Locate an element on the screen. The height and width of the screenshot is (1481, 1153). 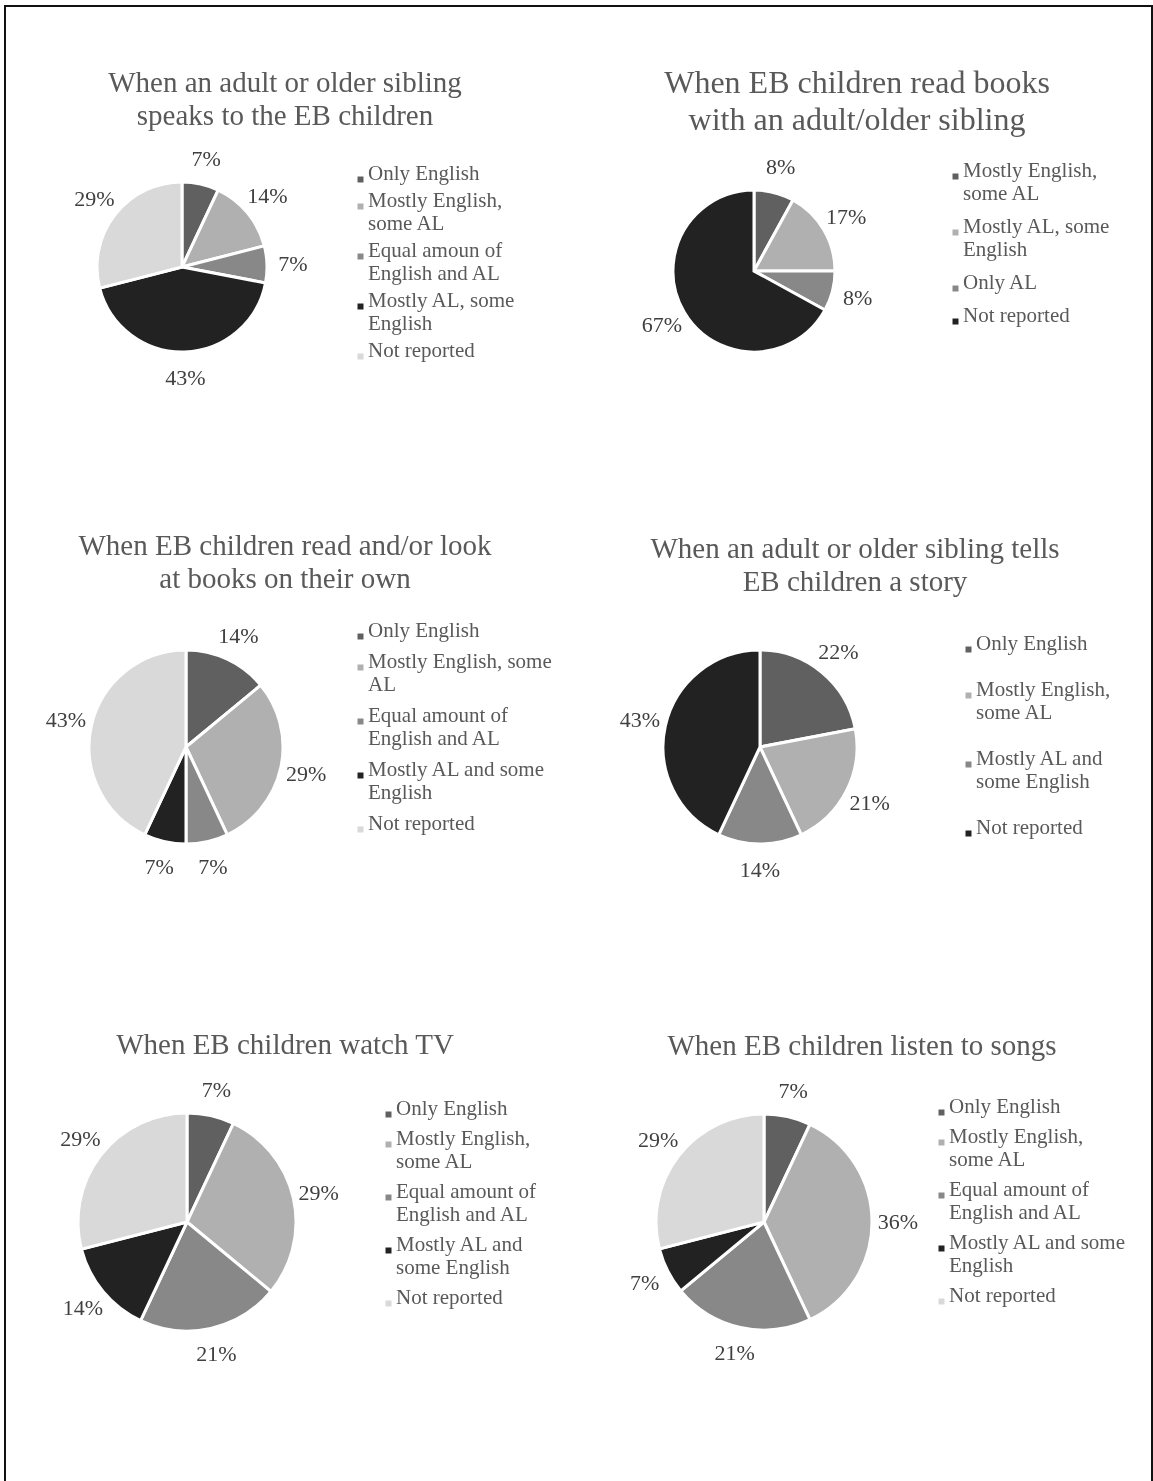
legend-label: Equal amoun of English and AL is located at coordinates (435, 261).